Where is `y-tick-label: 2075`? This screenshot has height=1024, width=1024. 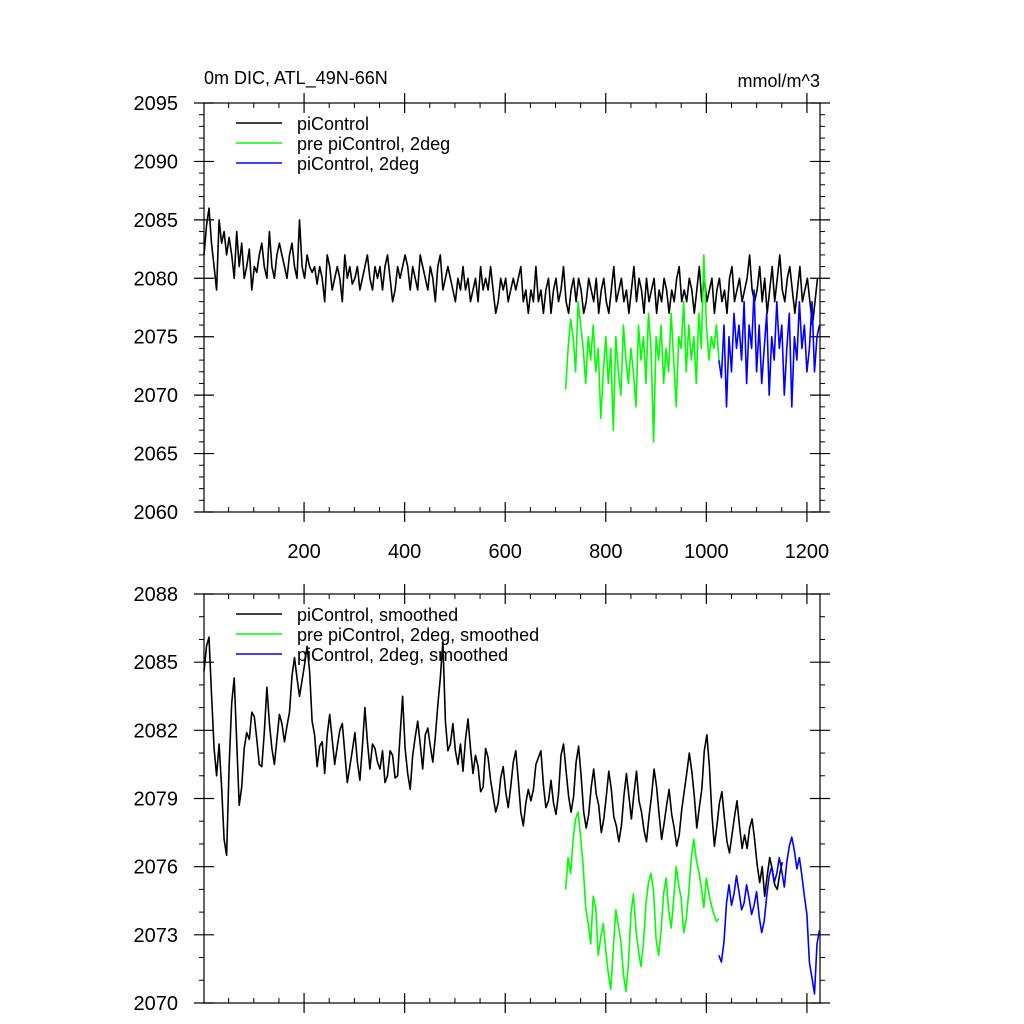 y-tick-label: 2075 is located at coordinates (156, 338).